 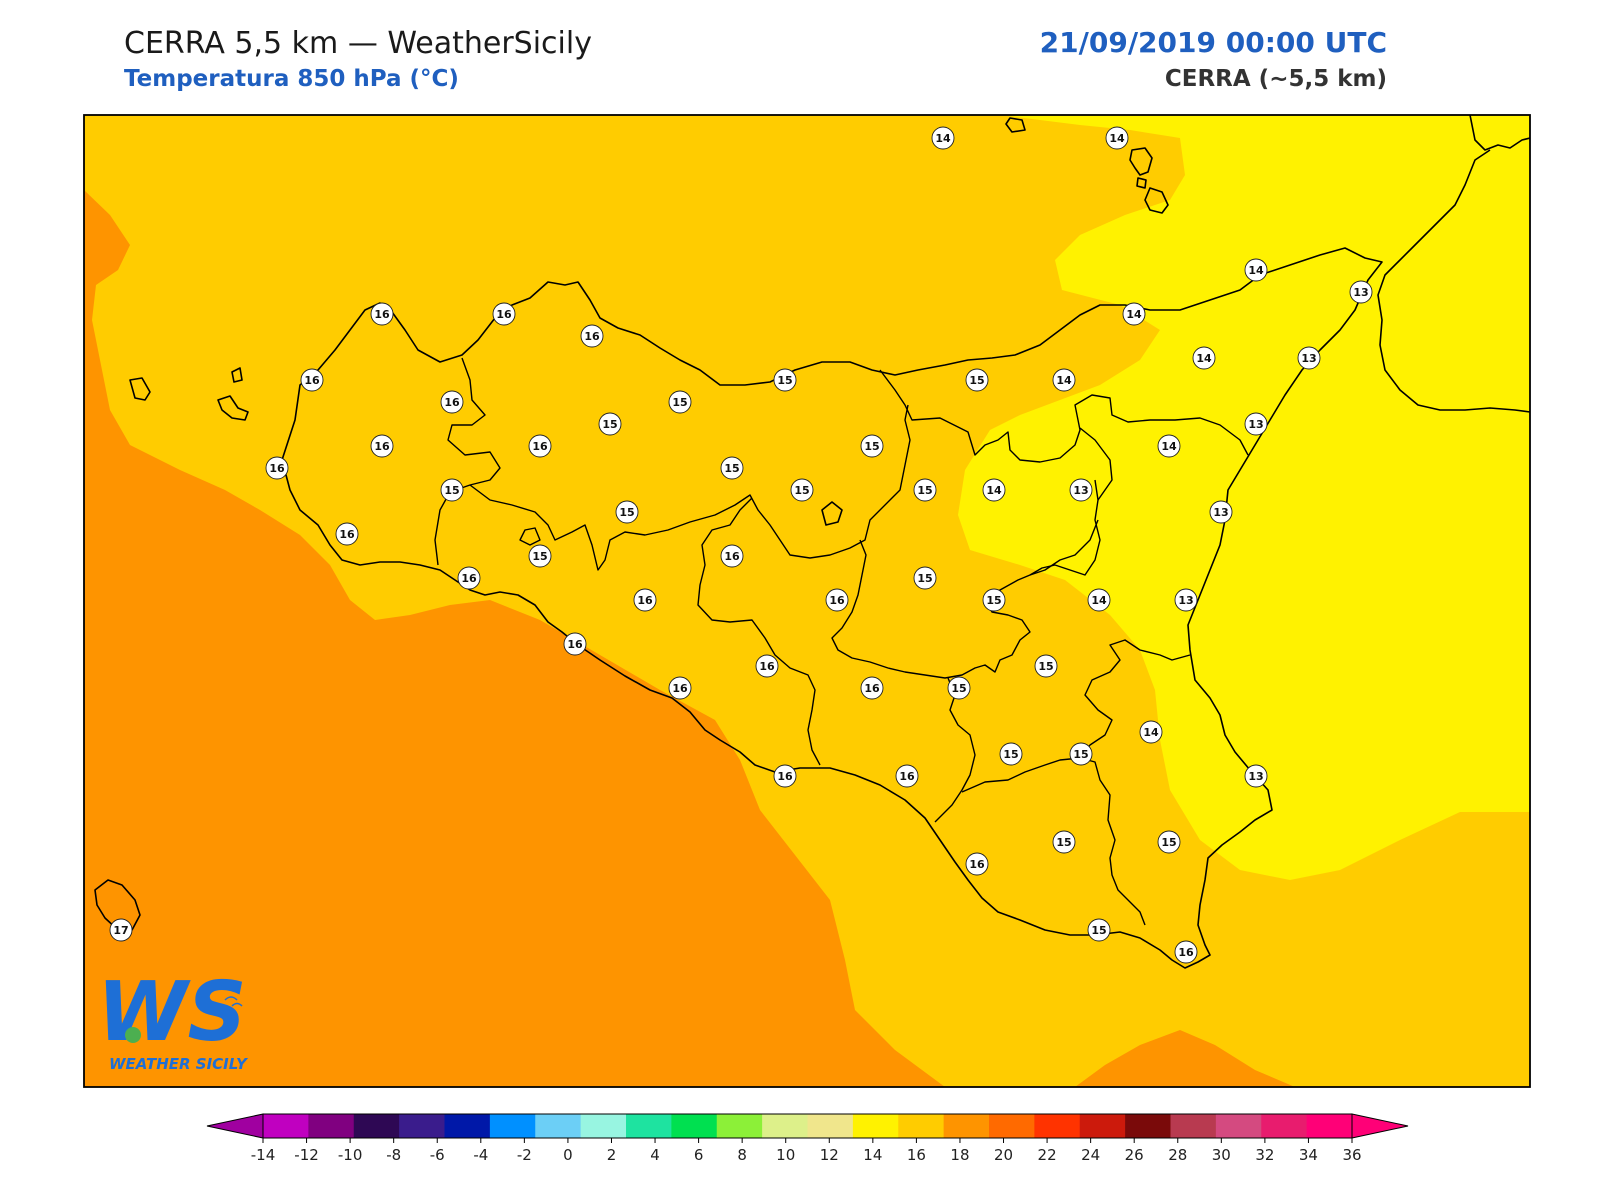 What do you see at coordinates (233, 1001) in the screenshot?
I see `logo-bird-icon` at bounding box center [233, 1001].